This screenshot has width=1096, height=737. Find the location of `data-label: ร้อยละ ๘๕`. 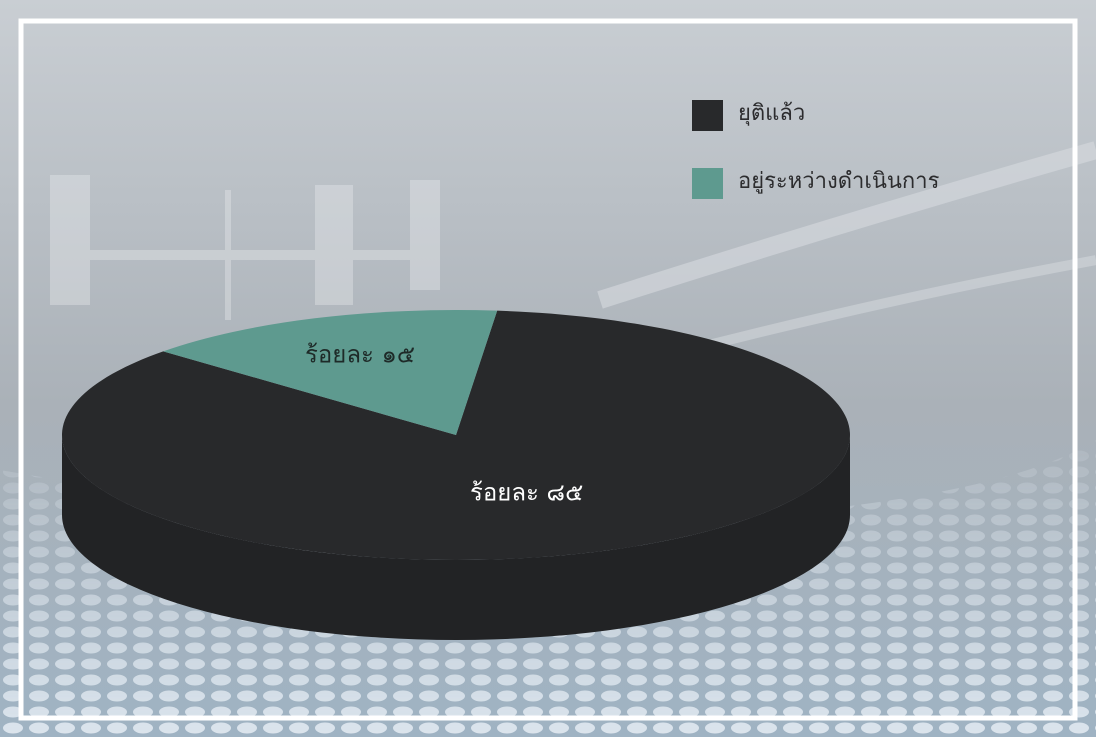

data-label: ร้อยละ ๘๕ is located at coordinates (526, 492).